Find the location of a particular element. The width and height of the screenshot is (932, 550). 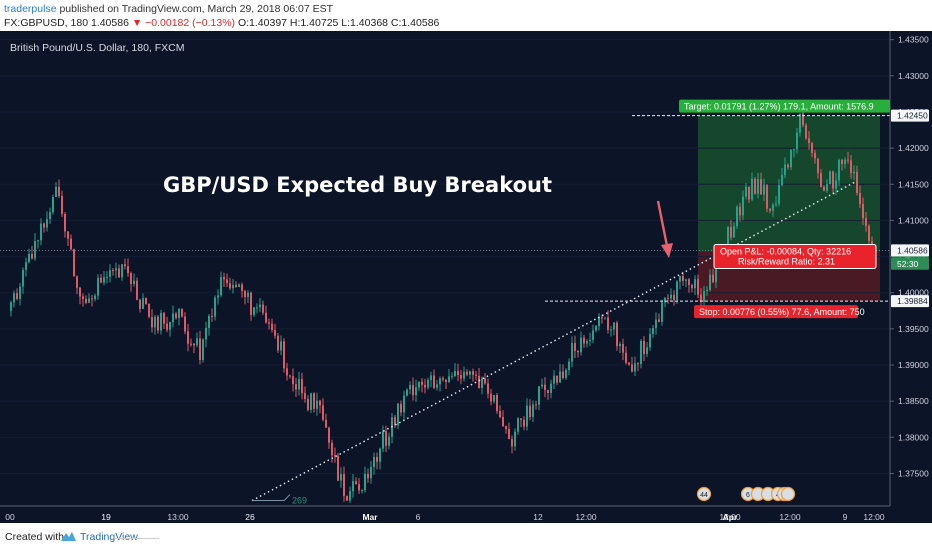

event-badge-count: 44 is located at coordinates (704, 495).